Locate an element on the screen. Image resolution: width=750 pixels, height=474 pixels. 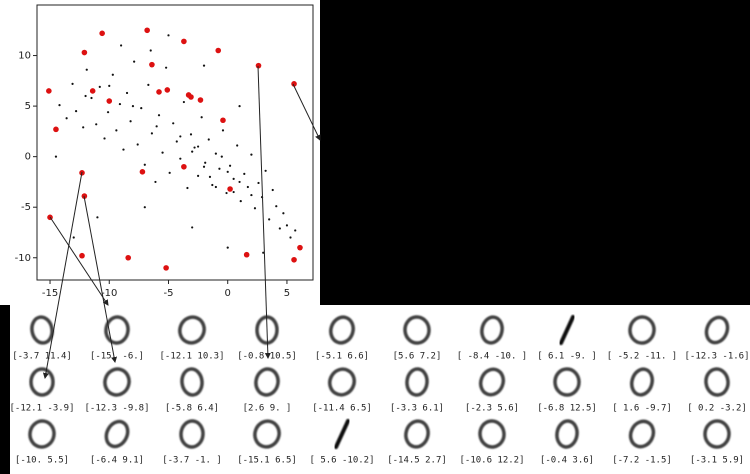
sample-label: [ -5.2 -11. ] is located at coordinates (642, 357).